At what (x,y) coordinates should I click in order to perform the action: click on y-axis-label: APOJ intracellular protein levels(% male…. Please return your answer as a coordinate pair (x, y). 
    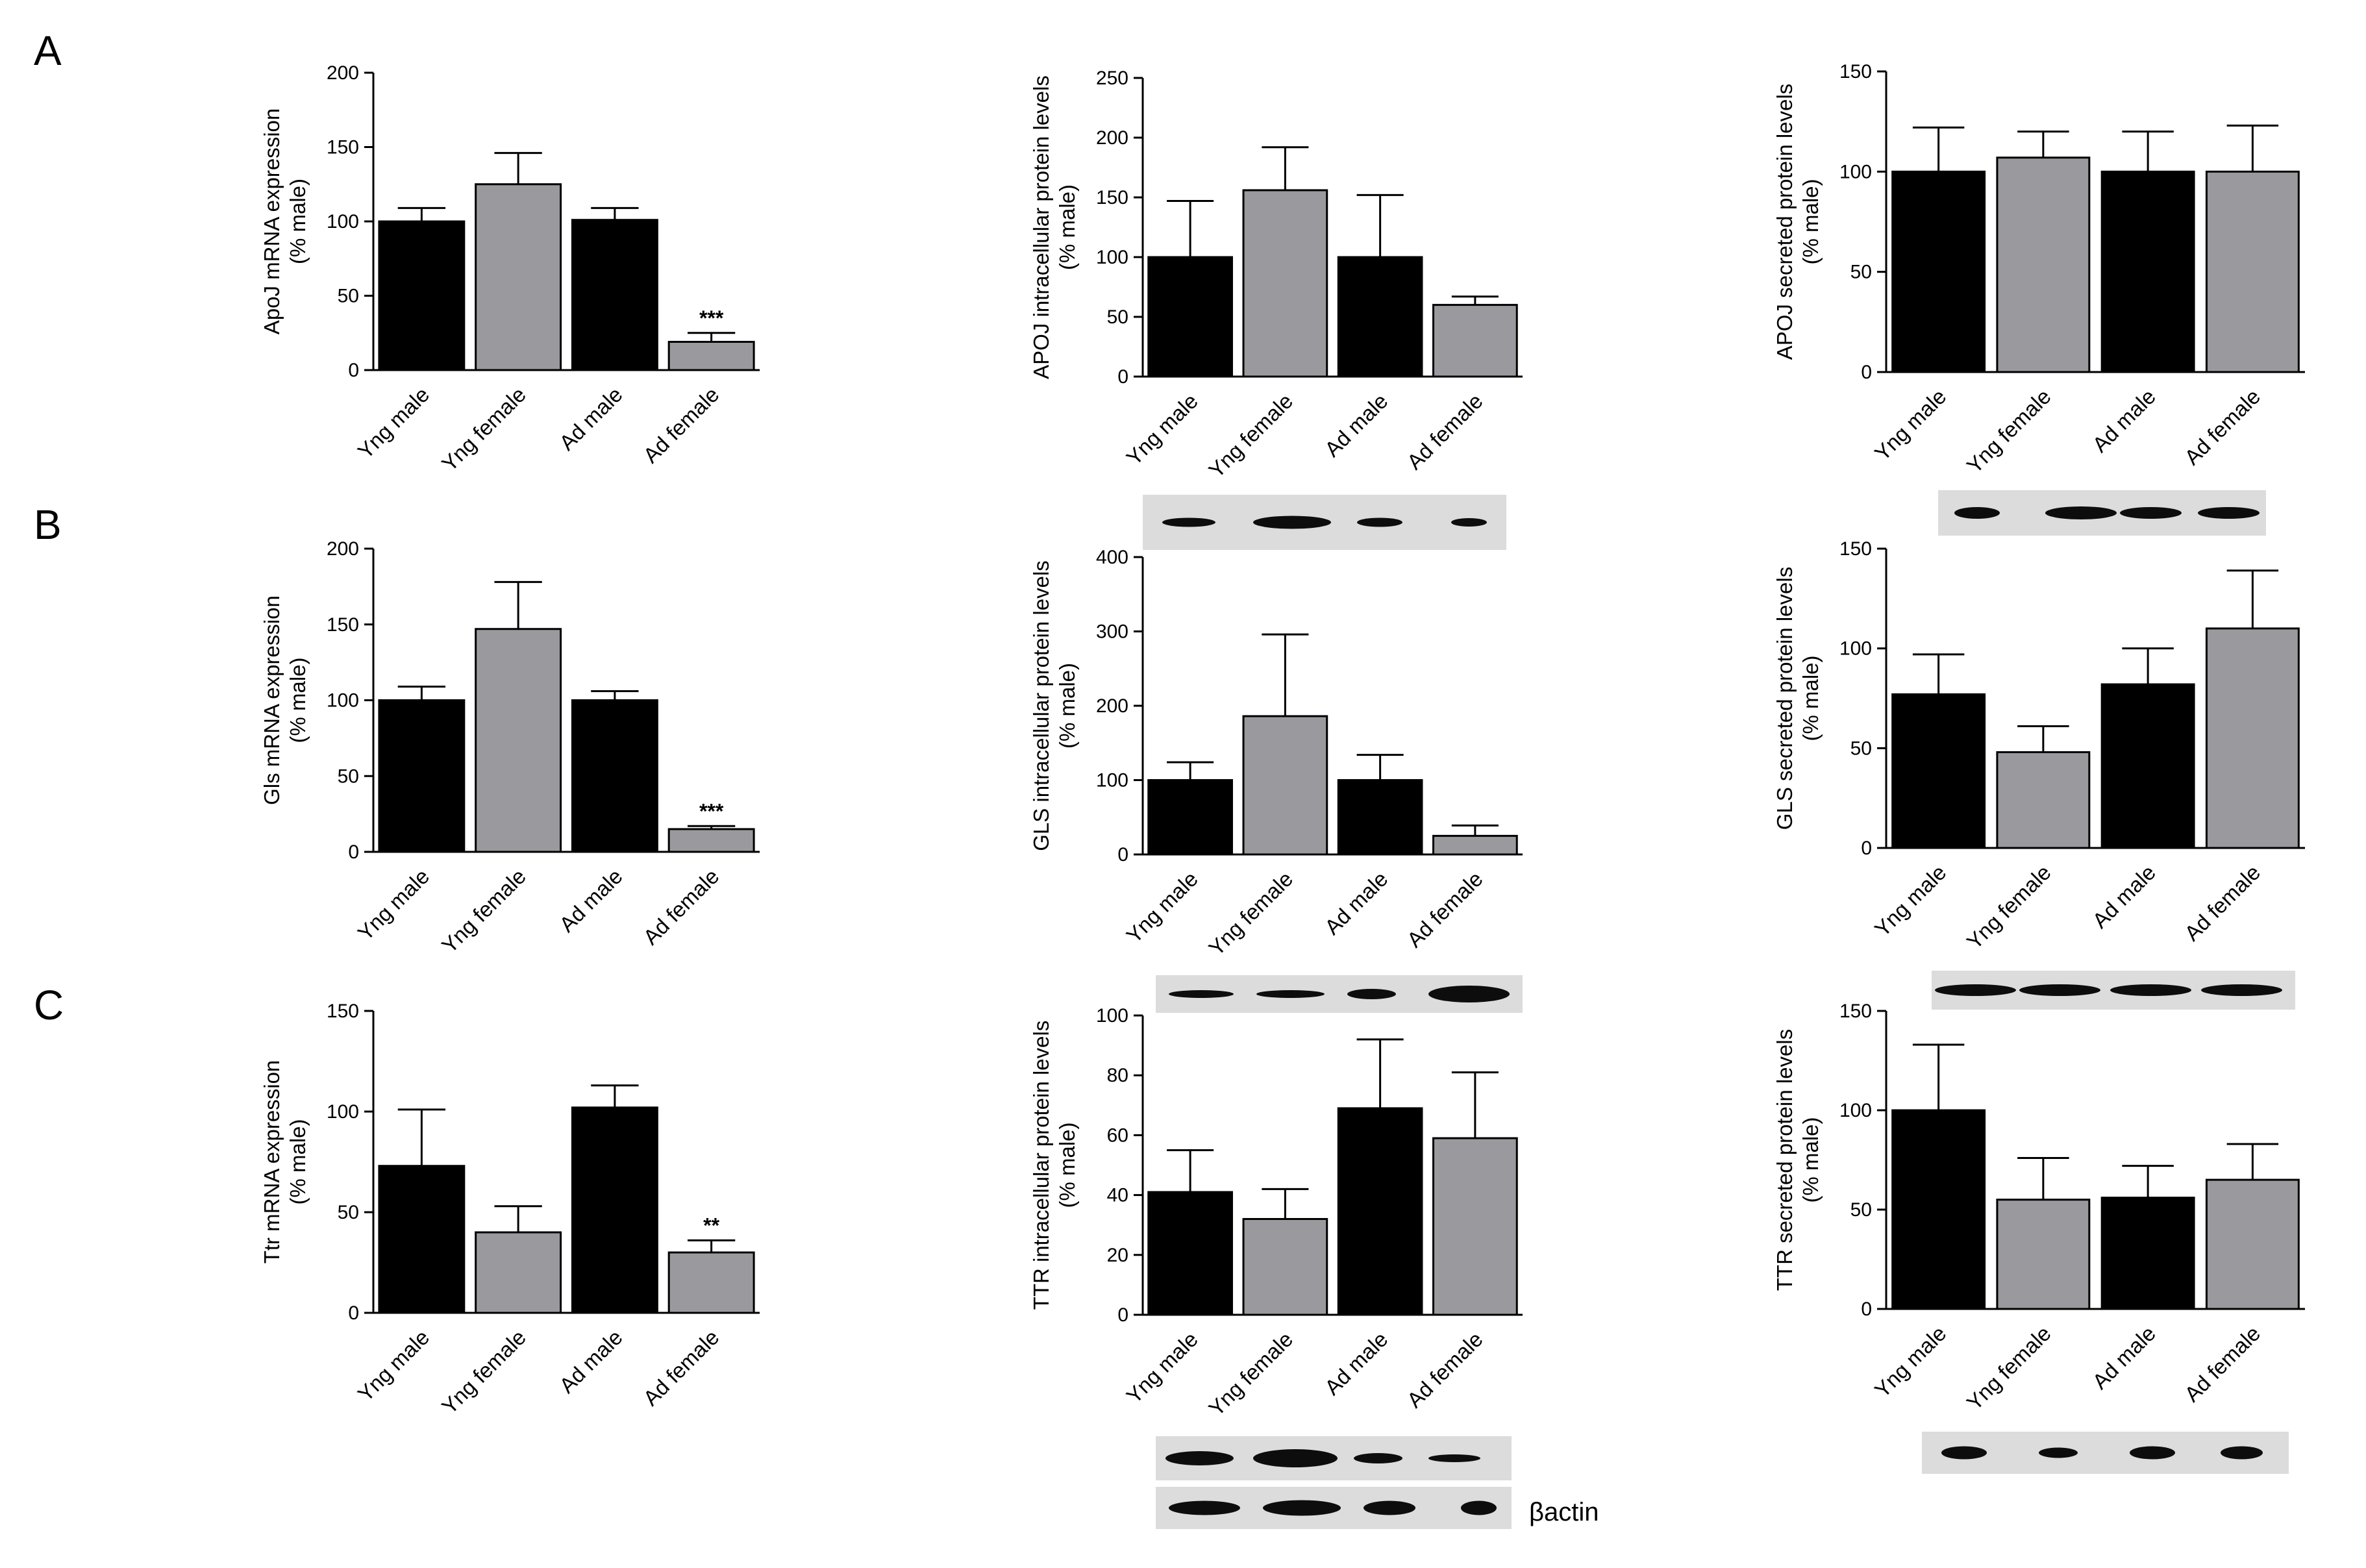
    Looking at the image, I should click on (1054, 227).